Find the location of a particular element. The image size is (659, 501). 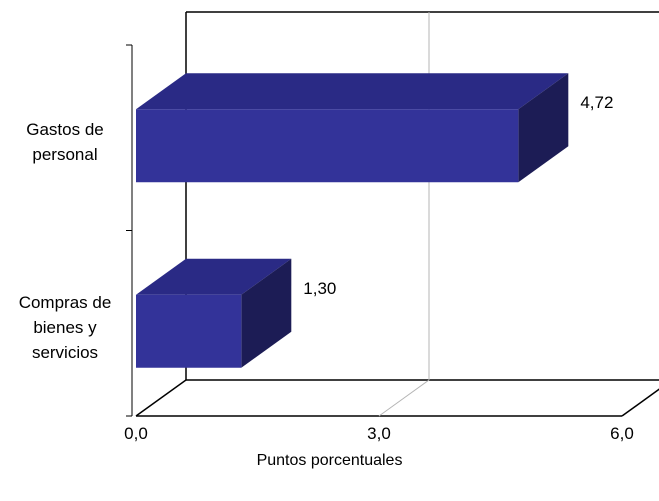

category-label-line: bienes y is located at coordinates (65, 327).